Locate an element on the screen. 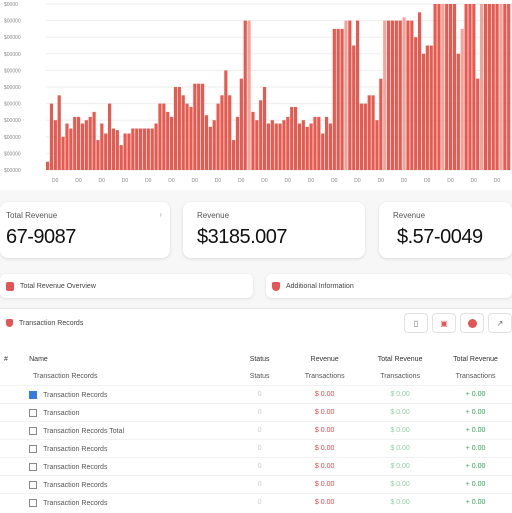 The height and width of the screenshot is (513, 512). table-row: Transaction 0 $ 0.00 $ 0.00 + 0.00 is located at coordinates (256, 412).